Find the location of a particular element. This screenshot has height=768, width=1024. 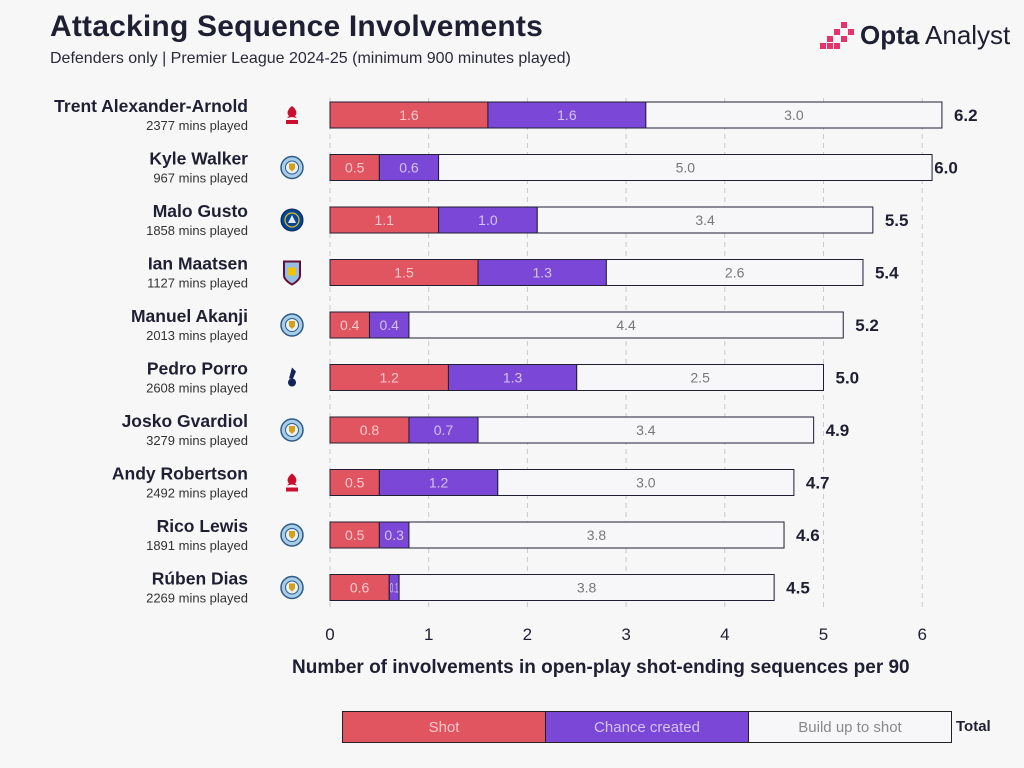

player-name: Manuel Akanji is located at coordinates (189, 316).